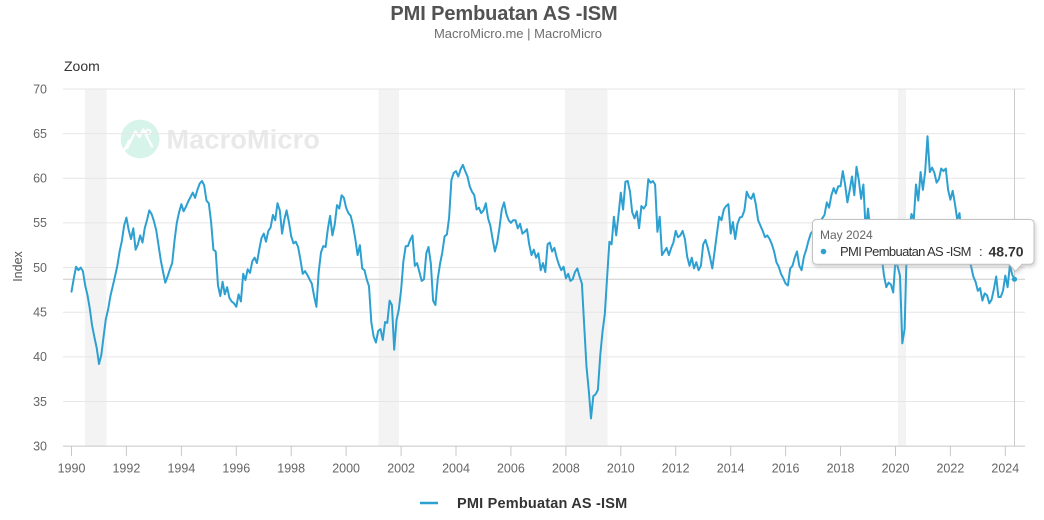 The image size is (1044, 520). I want to click on svg-text: 70, so click(40, 89).